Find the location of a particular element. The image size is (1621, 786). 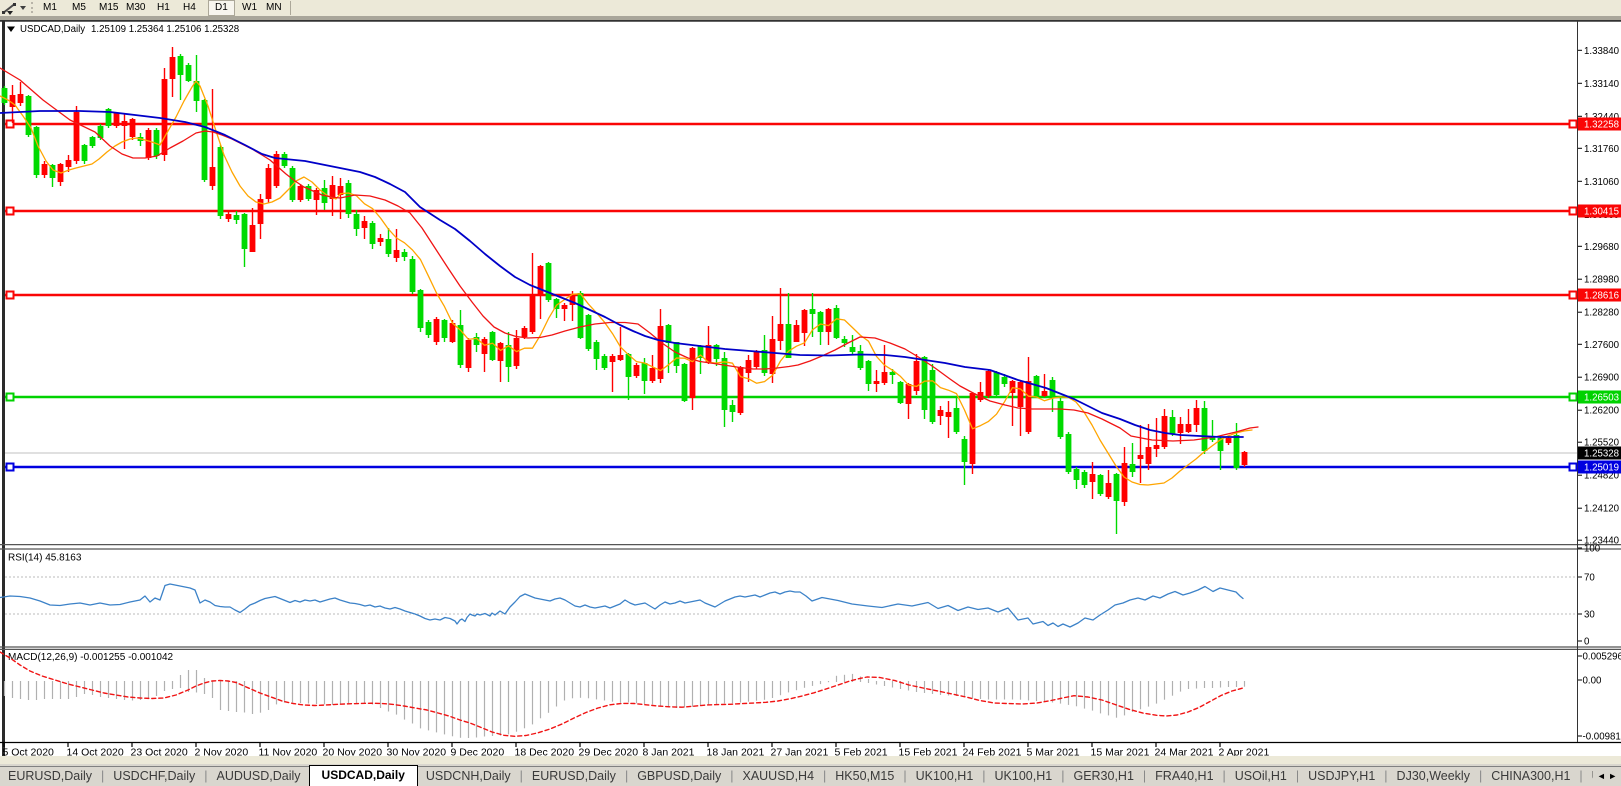

svg-text: 18 Dec 2020 is located at coordinates (545, 753).